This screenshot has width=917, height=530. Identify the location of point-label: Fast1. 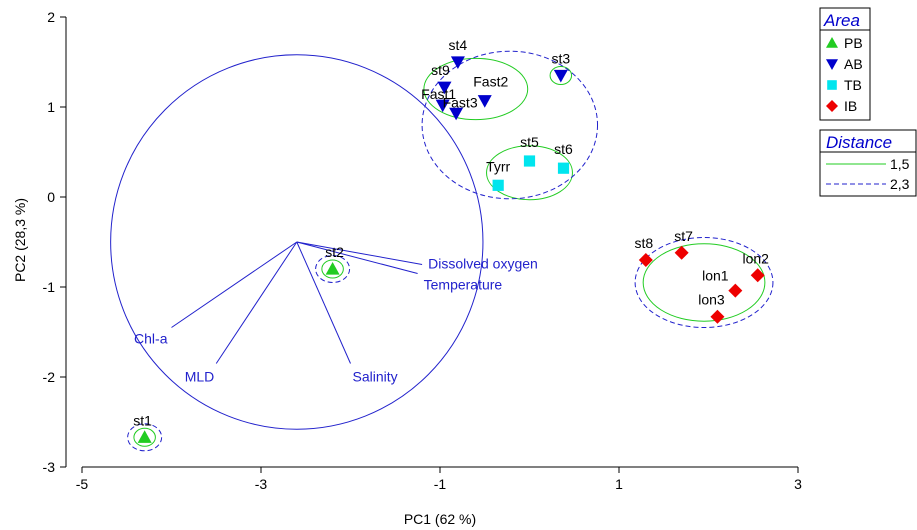
(438, 94).